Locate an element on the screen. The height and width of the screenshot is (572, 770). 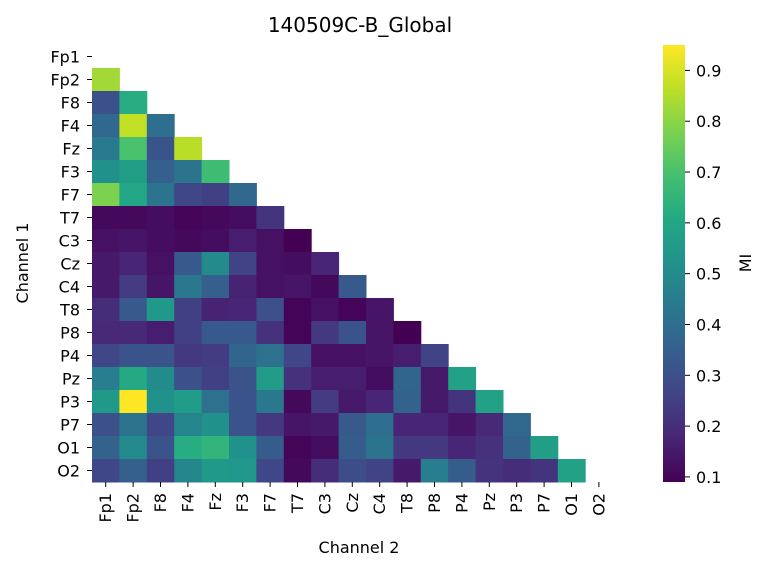
x-tick-label: F7 is located at coordinates (270, 502).